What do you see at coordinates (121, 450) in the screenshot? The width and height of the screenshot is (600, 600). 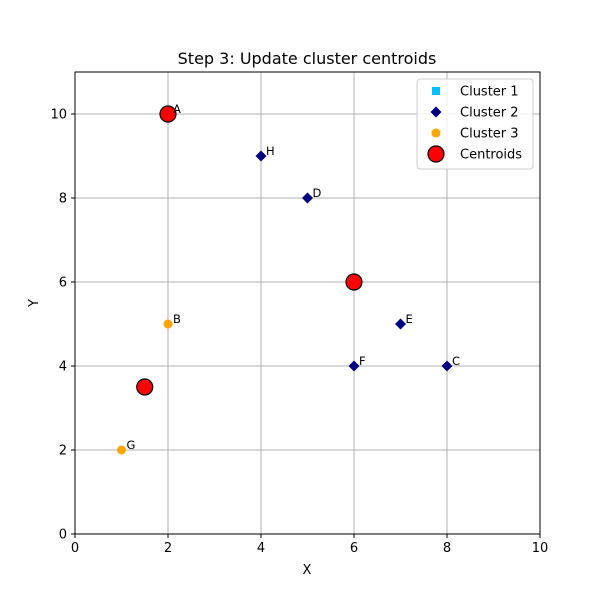 I see `cluster-3-point-g` at bounding box center [121, 450].